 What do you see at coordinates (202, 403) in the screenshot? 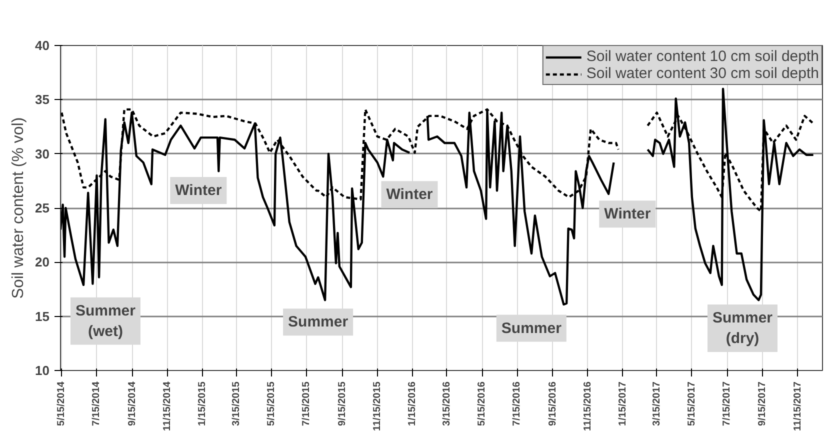
I see `x-tick-label: 1/15/2015` at bounding box center [202, 403].